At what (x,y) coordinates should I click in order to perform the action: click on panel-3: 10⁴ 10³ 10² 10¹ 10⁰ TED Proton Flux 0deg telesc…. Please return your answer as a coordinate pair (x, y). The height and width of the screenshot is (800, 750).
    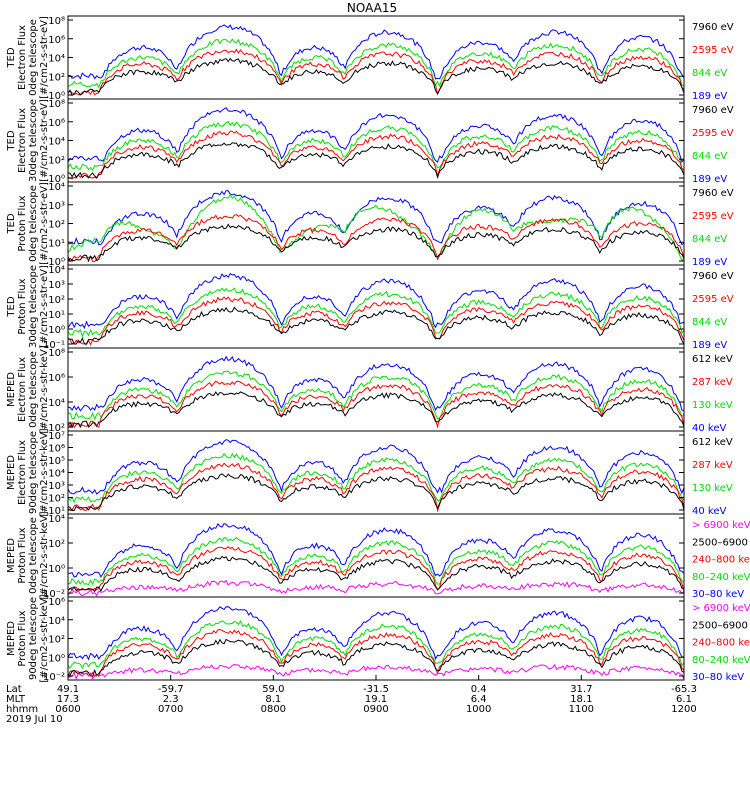
    Looking at the image, I should click on (370, 224).